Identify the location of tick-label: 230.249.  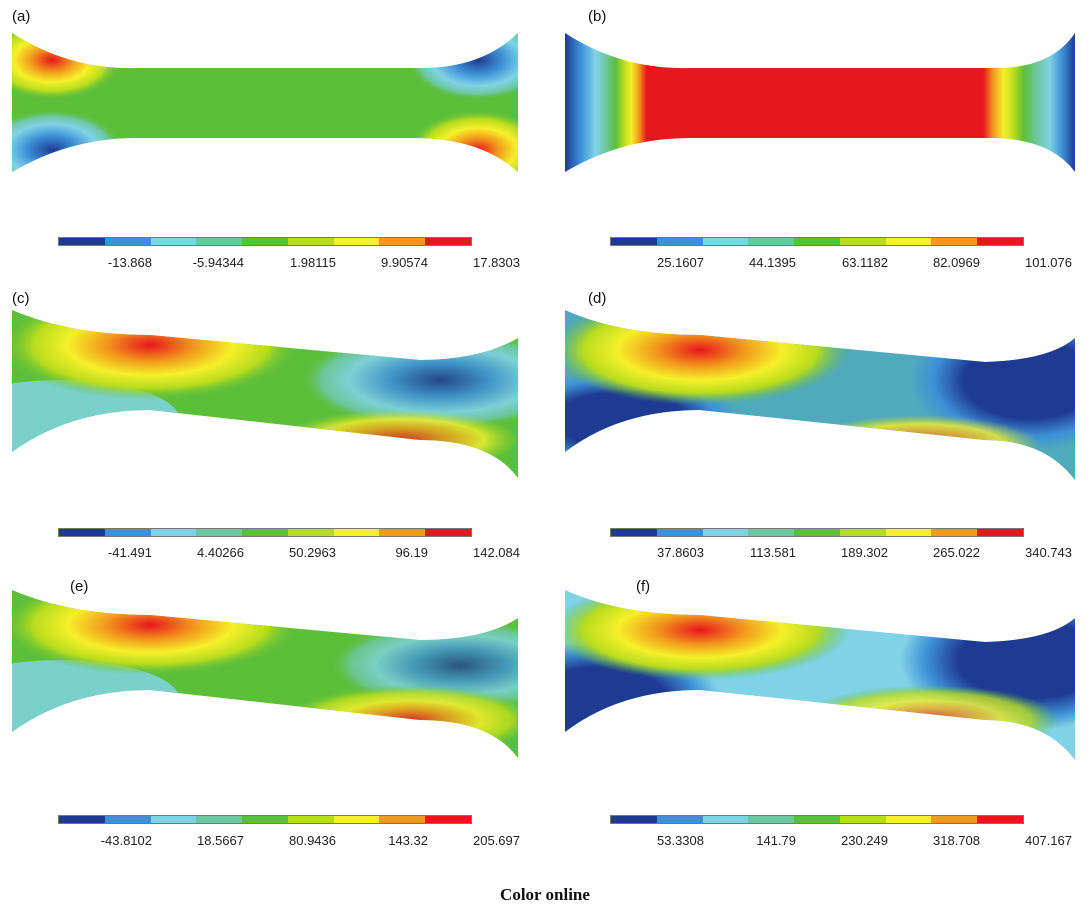
(864, 840).